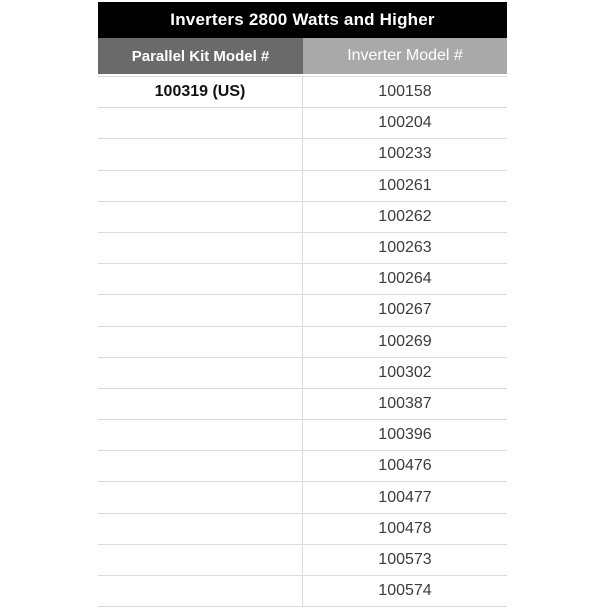 The width and height of the screenshot is (612, 612). I want to click on inverter-model-cell: 100158, so click(405, 92).